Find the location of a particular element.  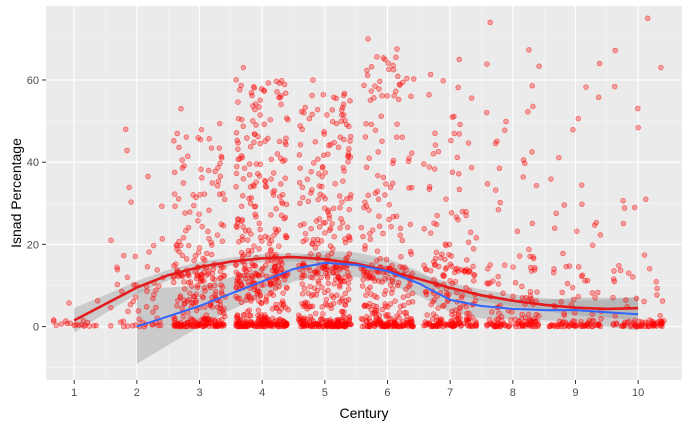

y-axis: 0 20 40 60 is located at coordinates (36, 204).